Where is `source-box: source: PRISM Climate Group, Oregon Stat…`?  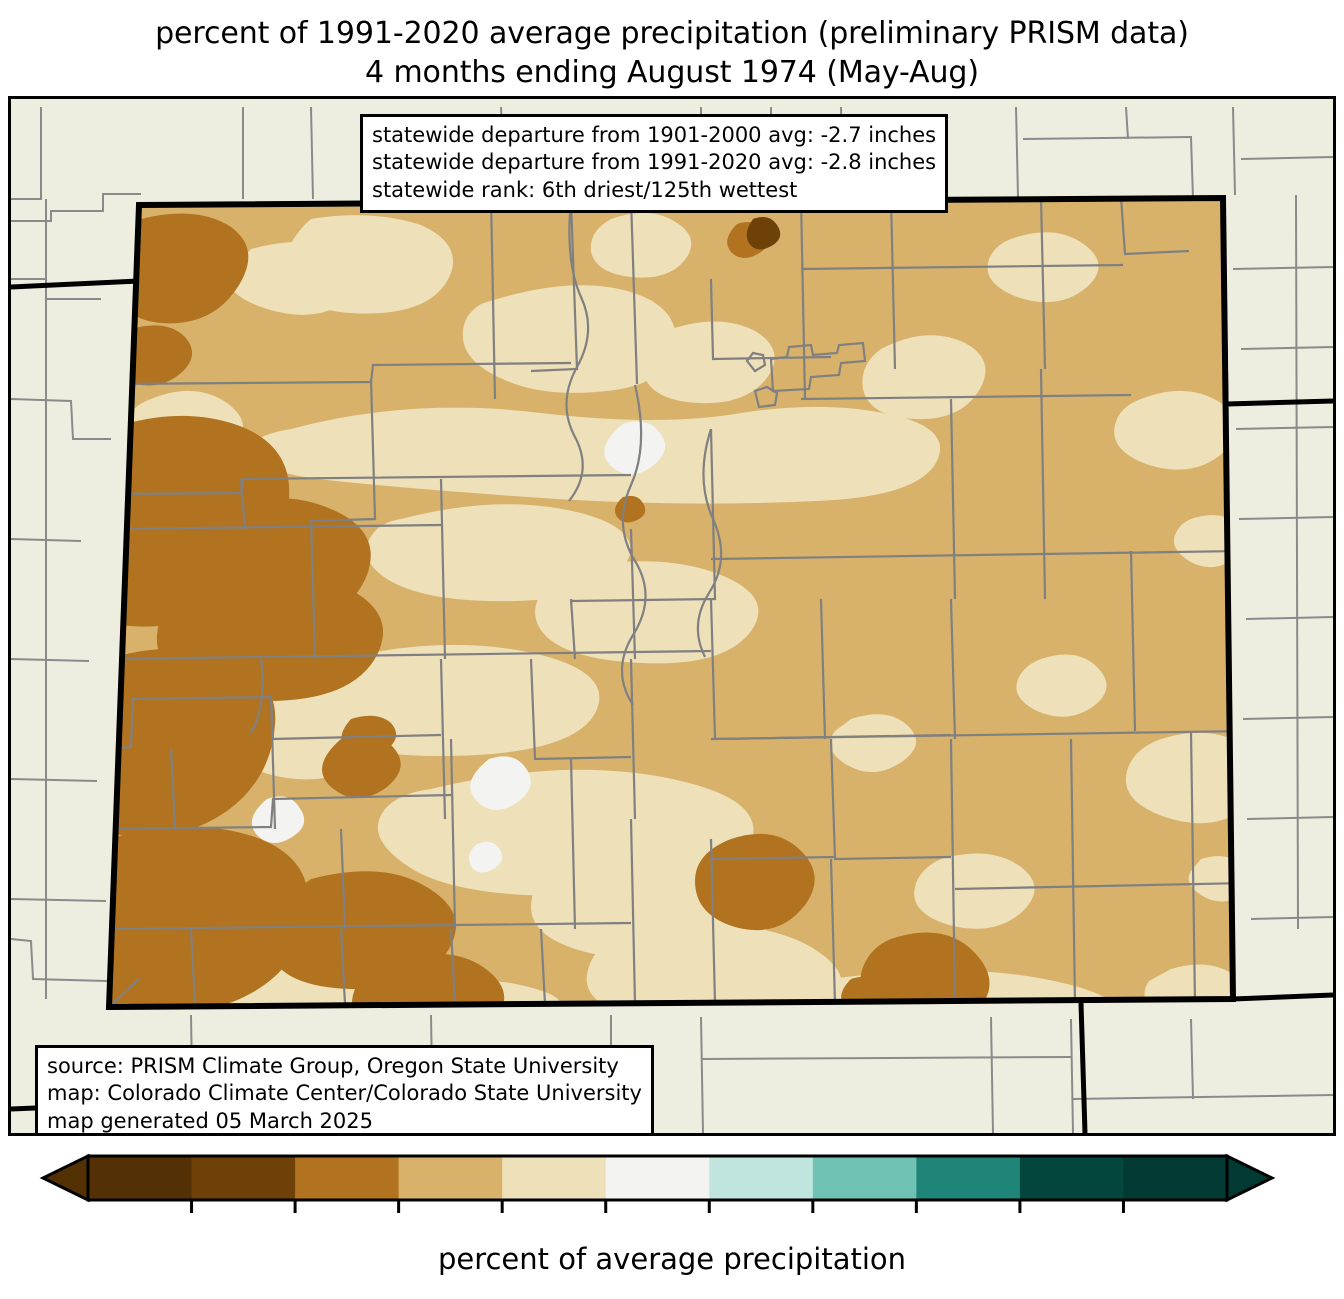 source-box: source: PRISM Climate Group, Oregon Stat… is located at coordinates (344, 1089).